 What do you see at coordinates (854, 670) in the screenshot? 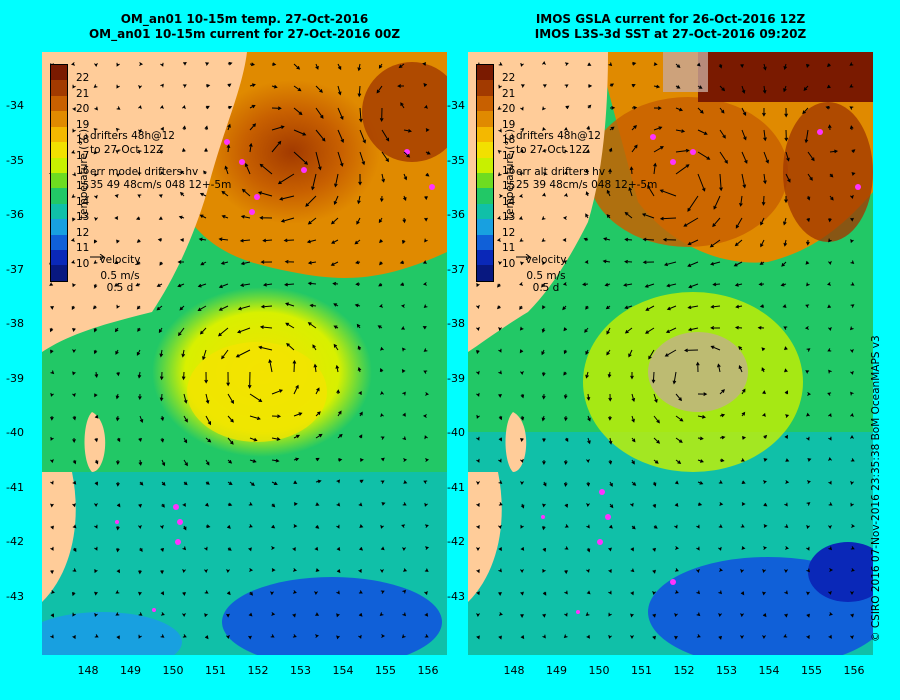
I see `longitude-label: 156` at bounding box center [854, 670].